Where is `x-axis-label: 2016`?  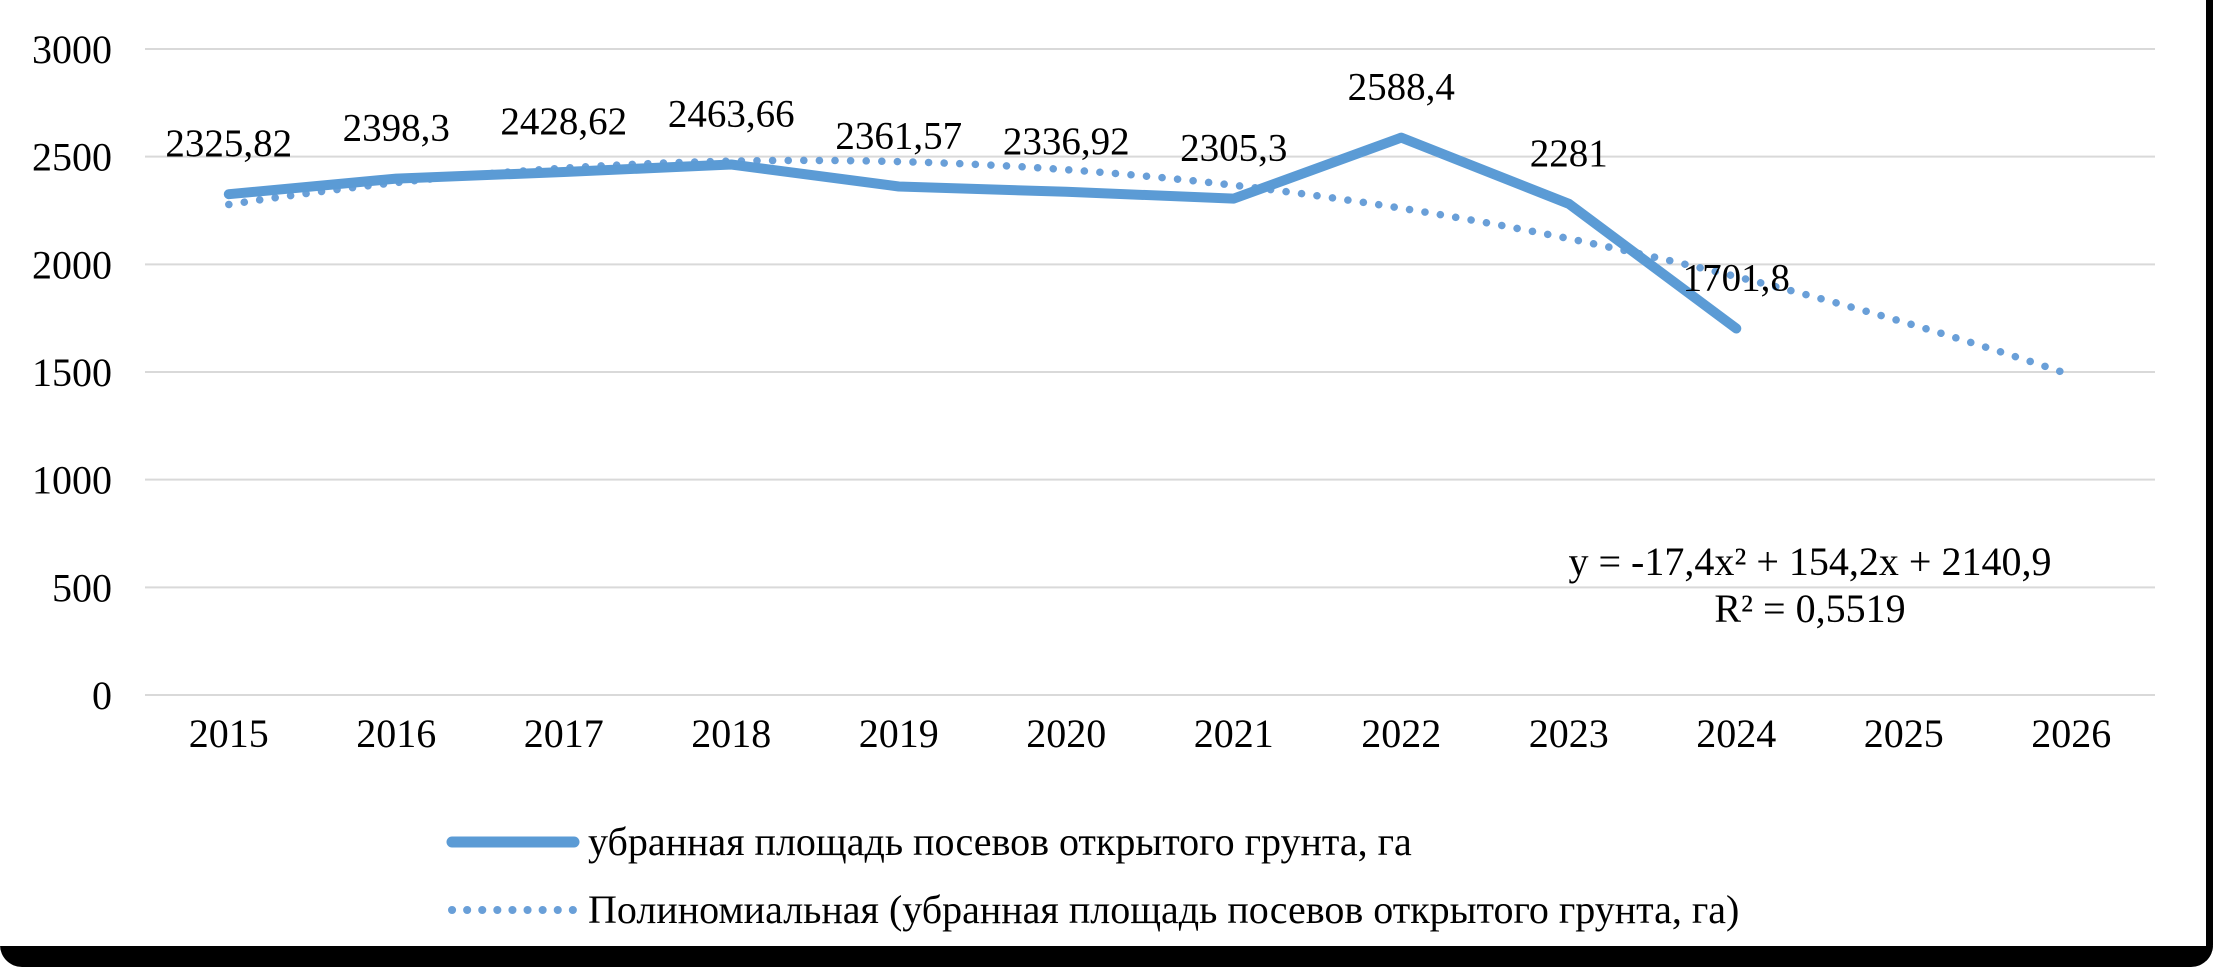 x-axis-label: 2016 is located at coordinates (396, 733).